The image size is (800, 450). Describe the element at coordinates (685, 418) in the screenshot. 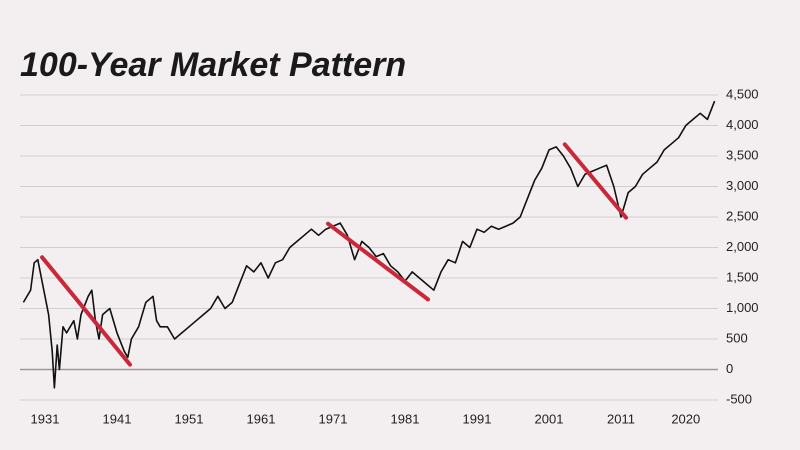

I see `x-tick-label: 2020` at that location.